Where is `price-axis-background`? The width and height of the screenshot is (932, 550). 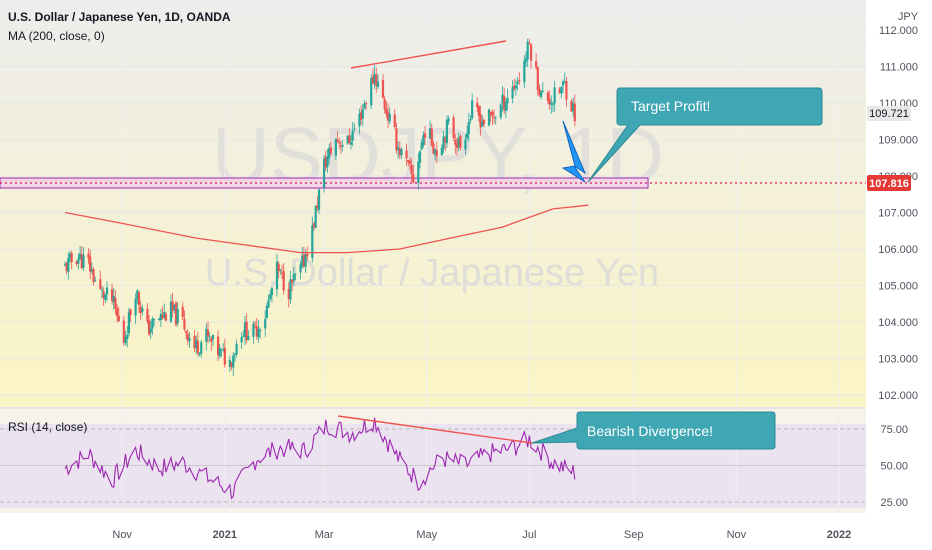 price-axis-background is located at coordinates (899, 275).